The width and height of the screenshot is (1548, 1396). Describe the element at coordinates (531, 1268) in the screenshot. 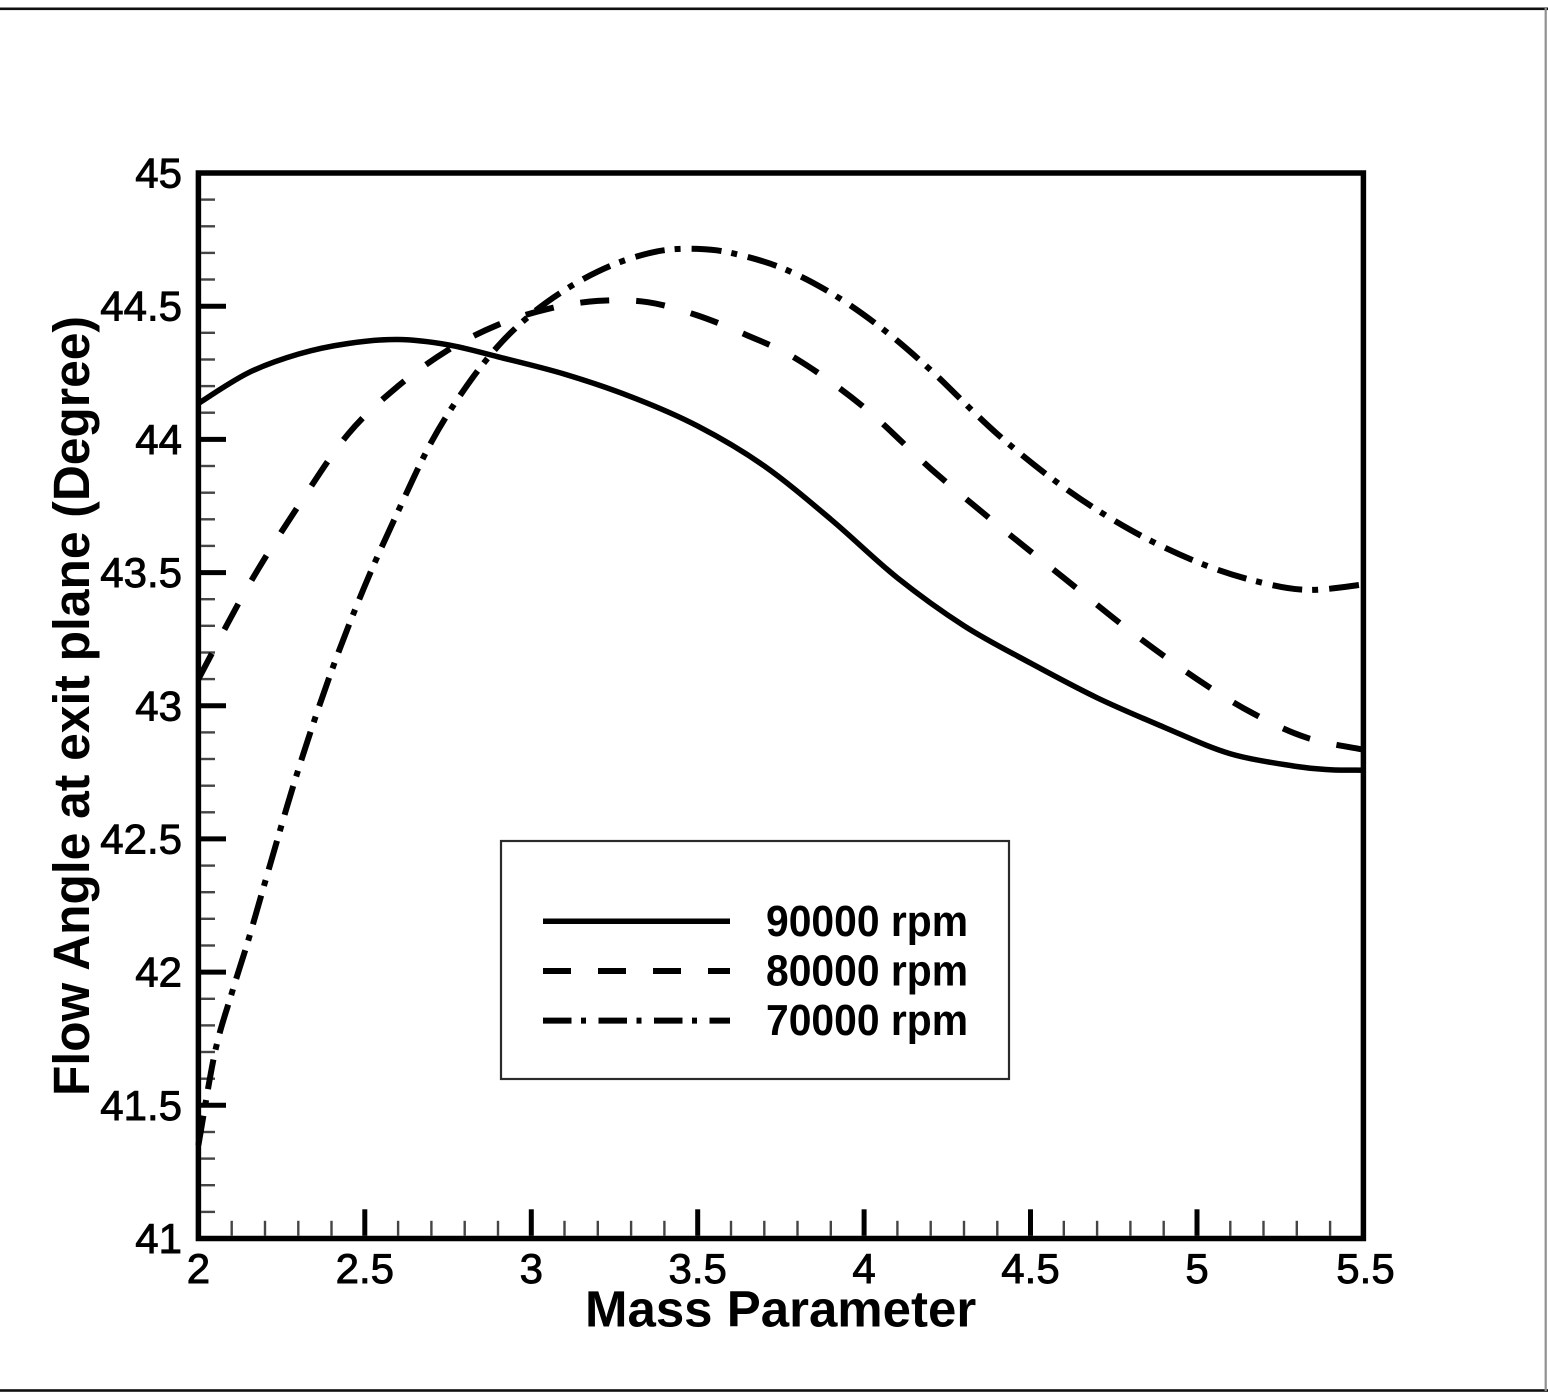

I see `svg-text: 3` at that location.